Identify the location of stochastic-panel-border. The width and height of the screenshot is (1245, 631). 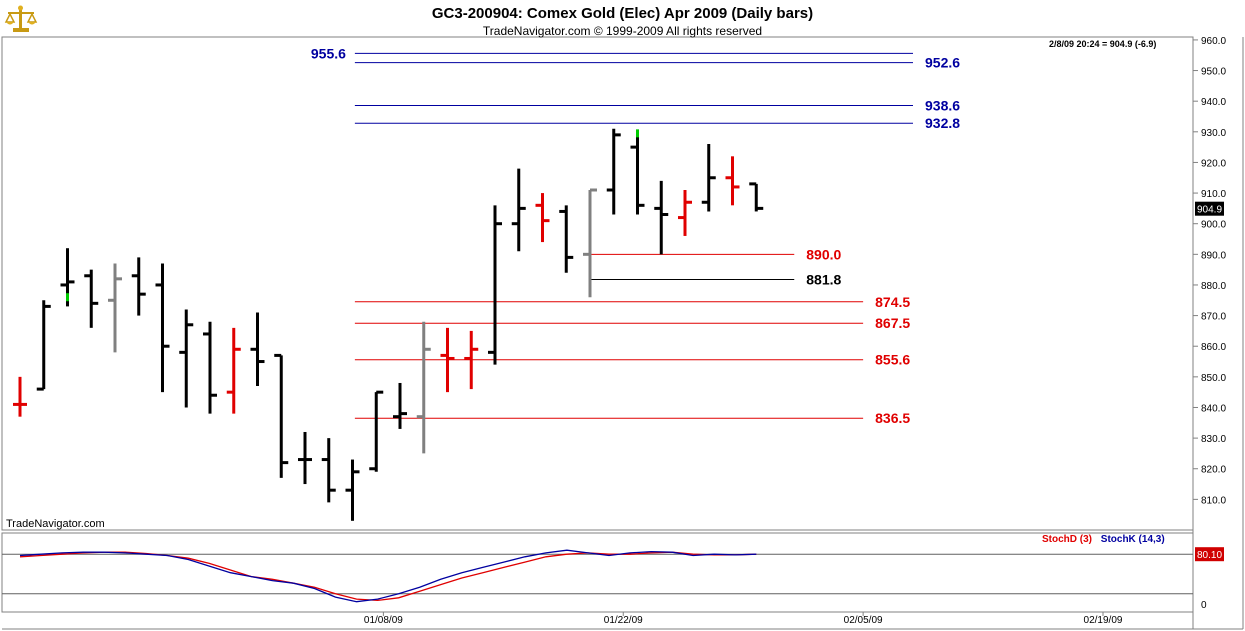
(597, 572).